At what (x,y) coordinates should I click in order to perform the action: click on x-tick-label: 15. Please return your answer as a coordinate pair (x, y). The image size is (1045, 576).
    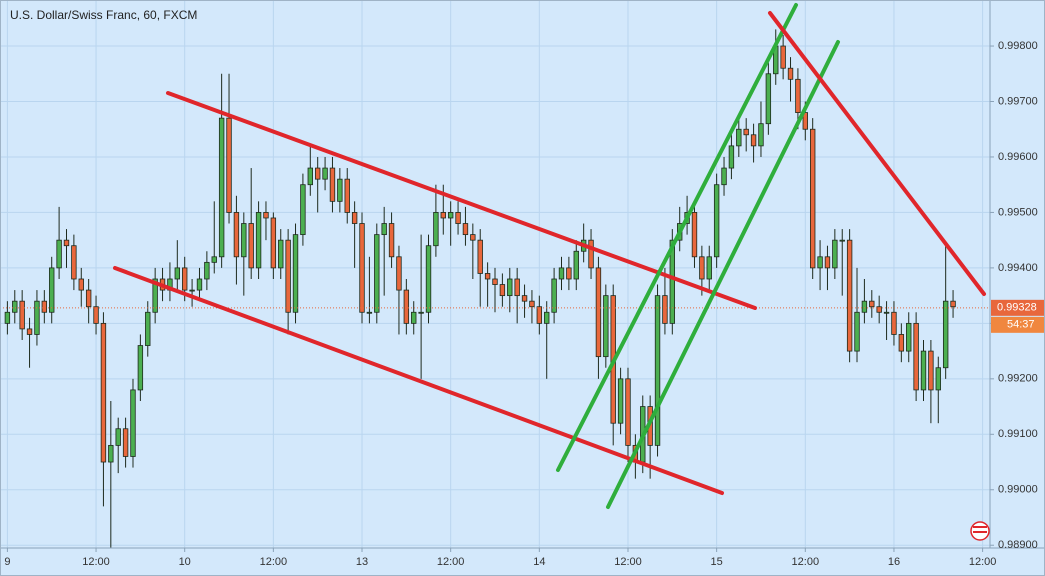
    Looking at the image, I should click on (717, 562).